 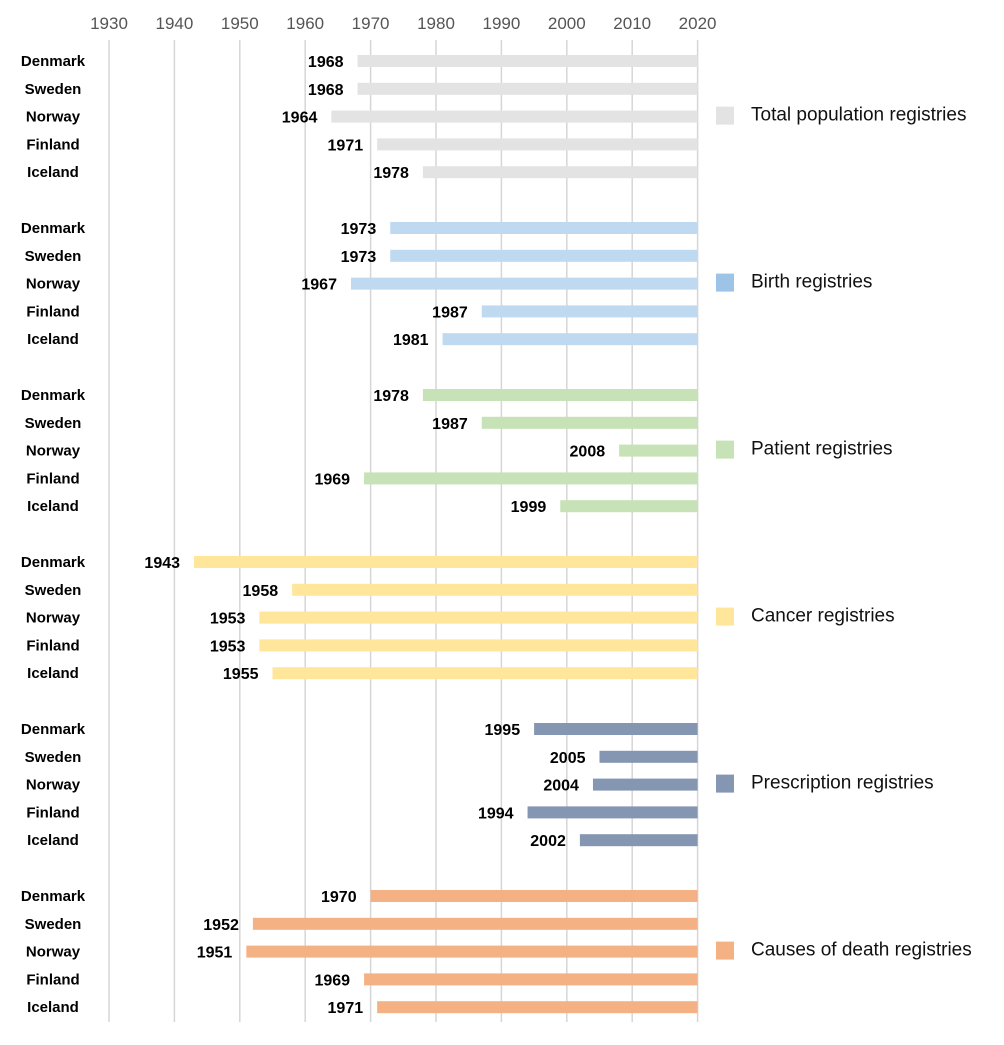 I want to click on country-label-prescription-registries-denmark: Denmark, so click(x=53, y=729).